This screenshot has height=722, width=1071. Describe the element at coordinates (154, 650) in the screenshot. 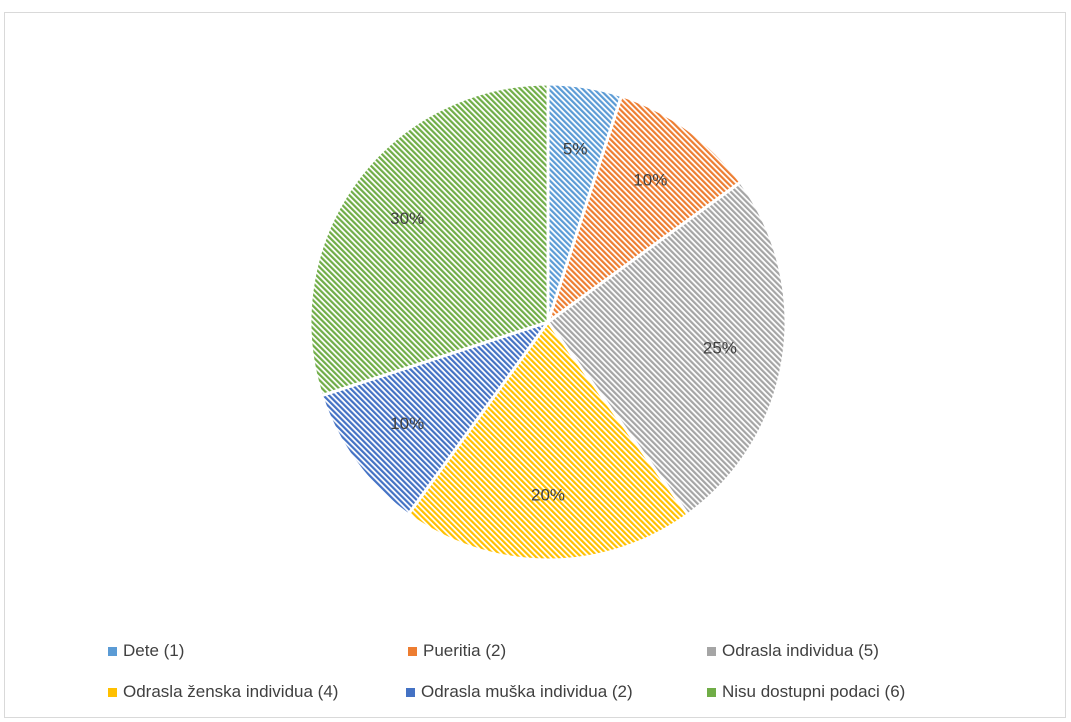

I see `legend-label: Dete (1)` at that location.